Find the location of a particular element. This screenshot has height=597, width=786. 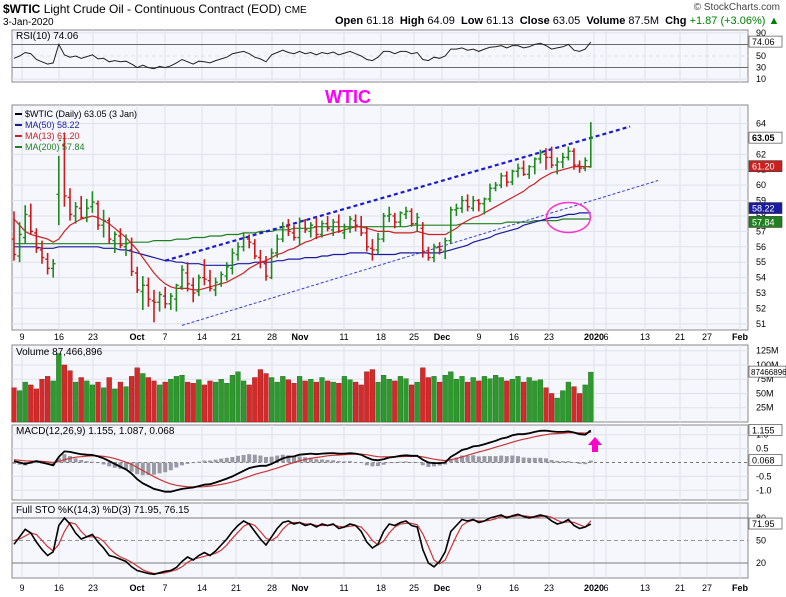

x-tick-label: 28 is located at coordinates (272, 588).